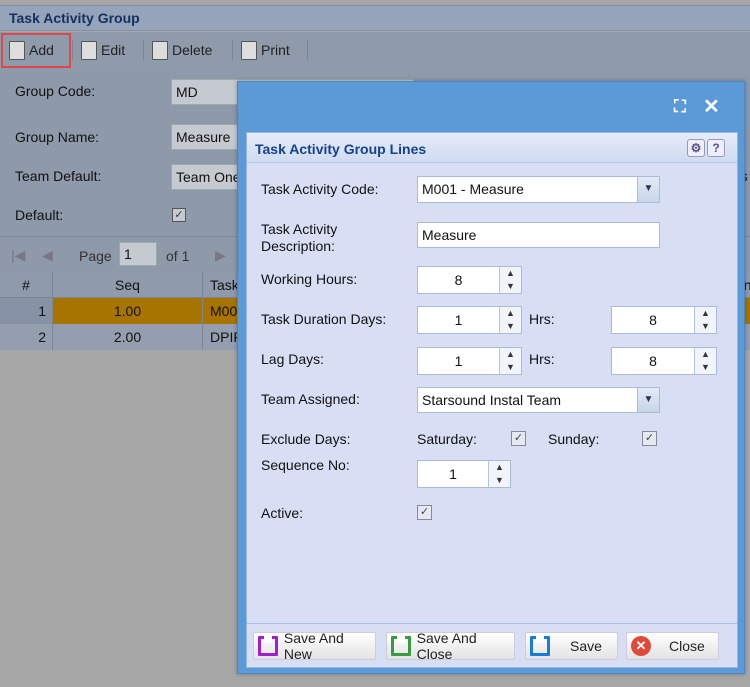 The height and width of the screenshot is (687, 750). I want to click on save-and-new-button: Save And New, so click(314, 646).